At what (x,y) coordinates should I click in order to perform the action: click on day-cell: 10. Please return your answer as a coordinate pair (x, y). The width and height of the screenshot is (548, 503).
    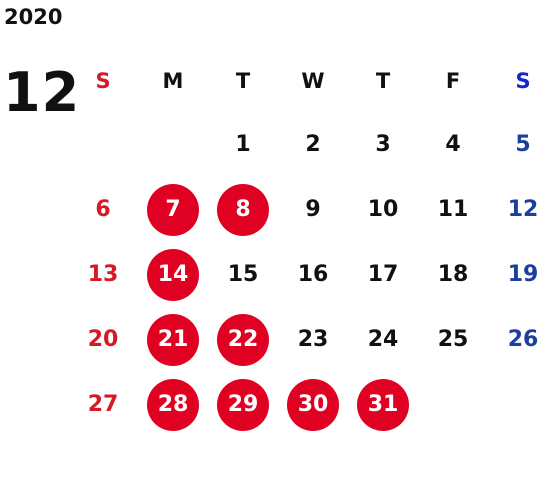
    Looking at the image, I should click on (383, 209).